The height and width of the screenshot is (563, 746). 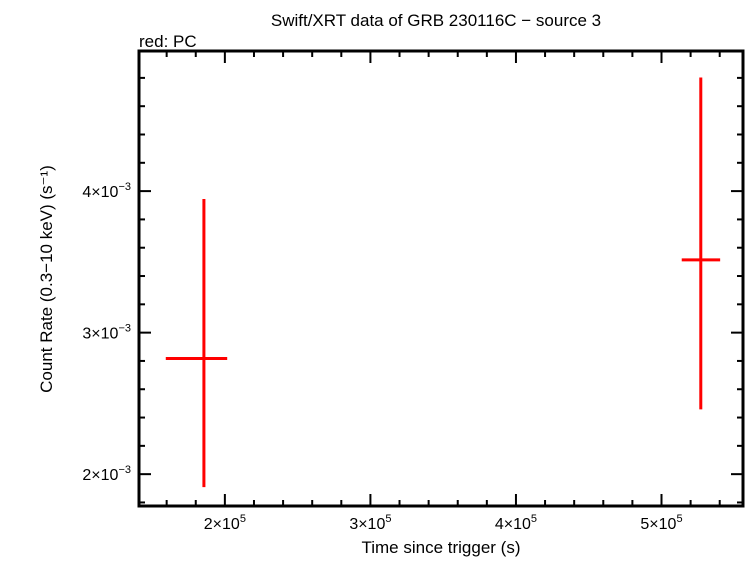 What do you see at coordinates (106, 474) in the screenshot?
I see `y-tick-label: 2×10⁻³` at bounding box center [106, 474].